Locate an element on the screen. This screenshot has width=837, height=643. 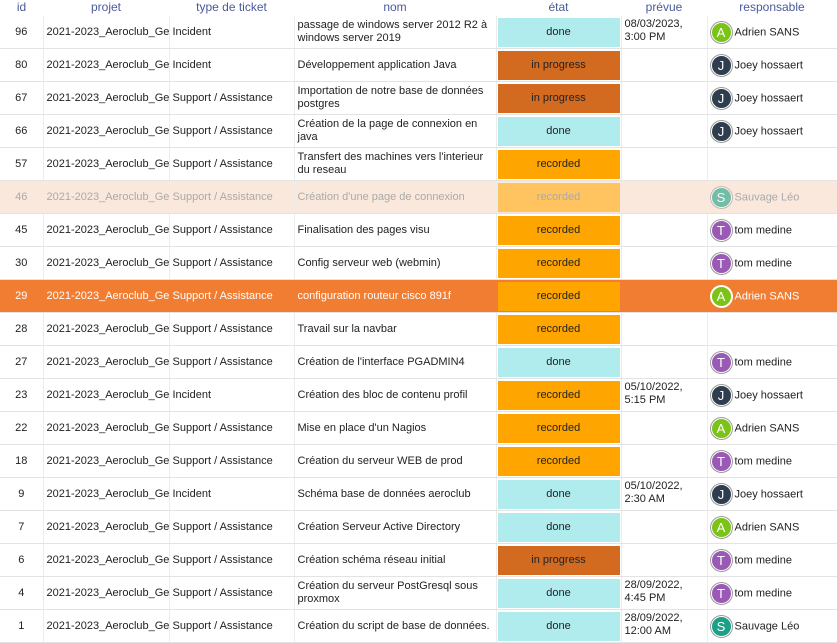
ticket-id: 67 is located at coordinates (22, 98).